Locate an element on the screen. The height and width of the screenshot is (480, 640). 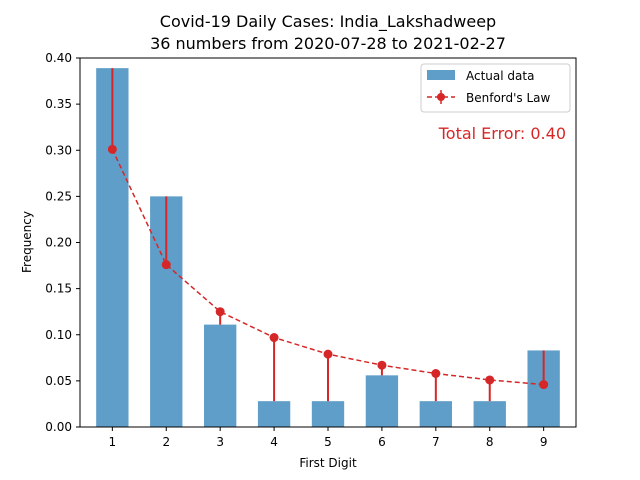
legend-swatch-benford-marker is located at coordinates (441, 97).